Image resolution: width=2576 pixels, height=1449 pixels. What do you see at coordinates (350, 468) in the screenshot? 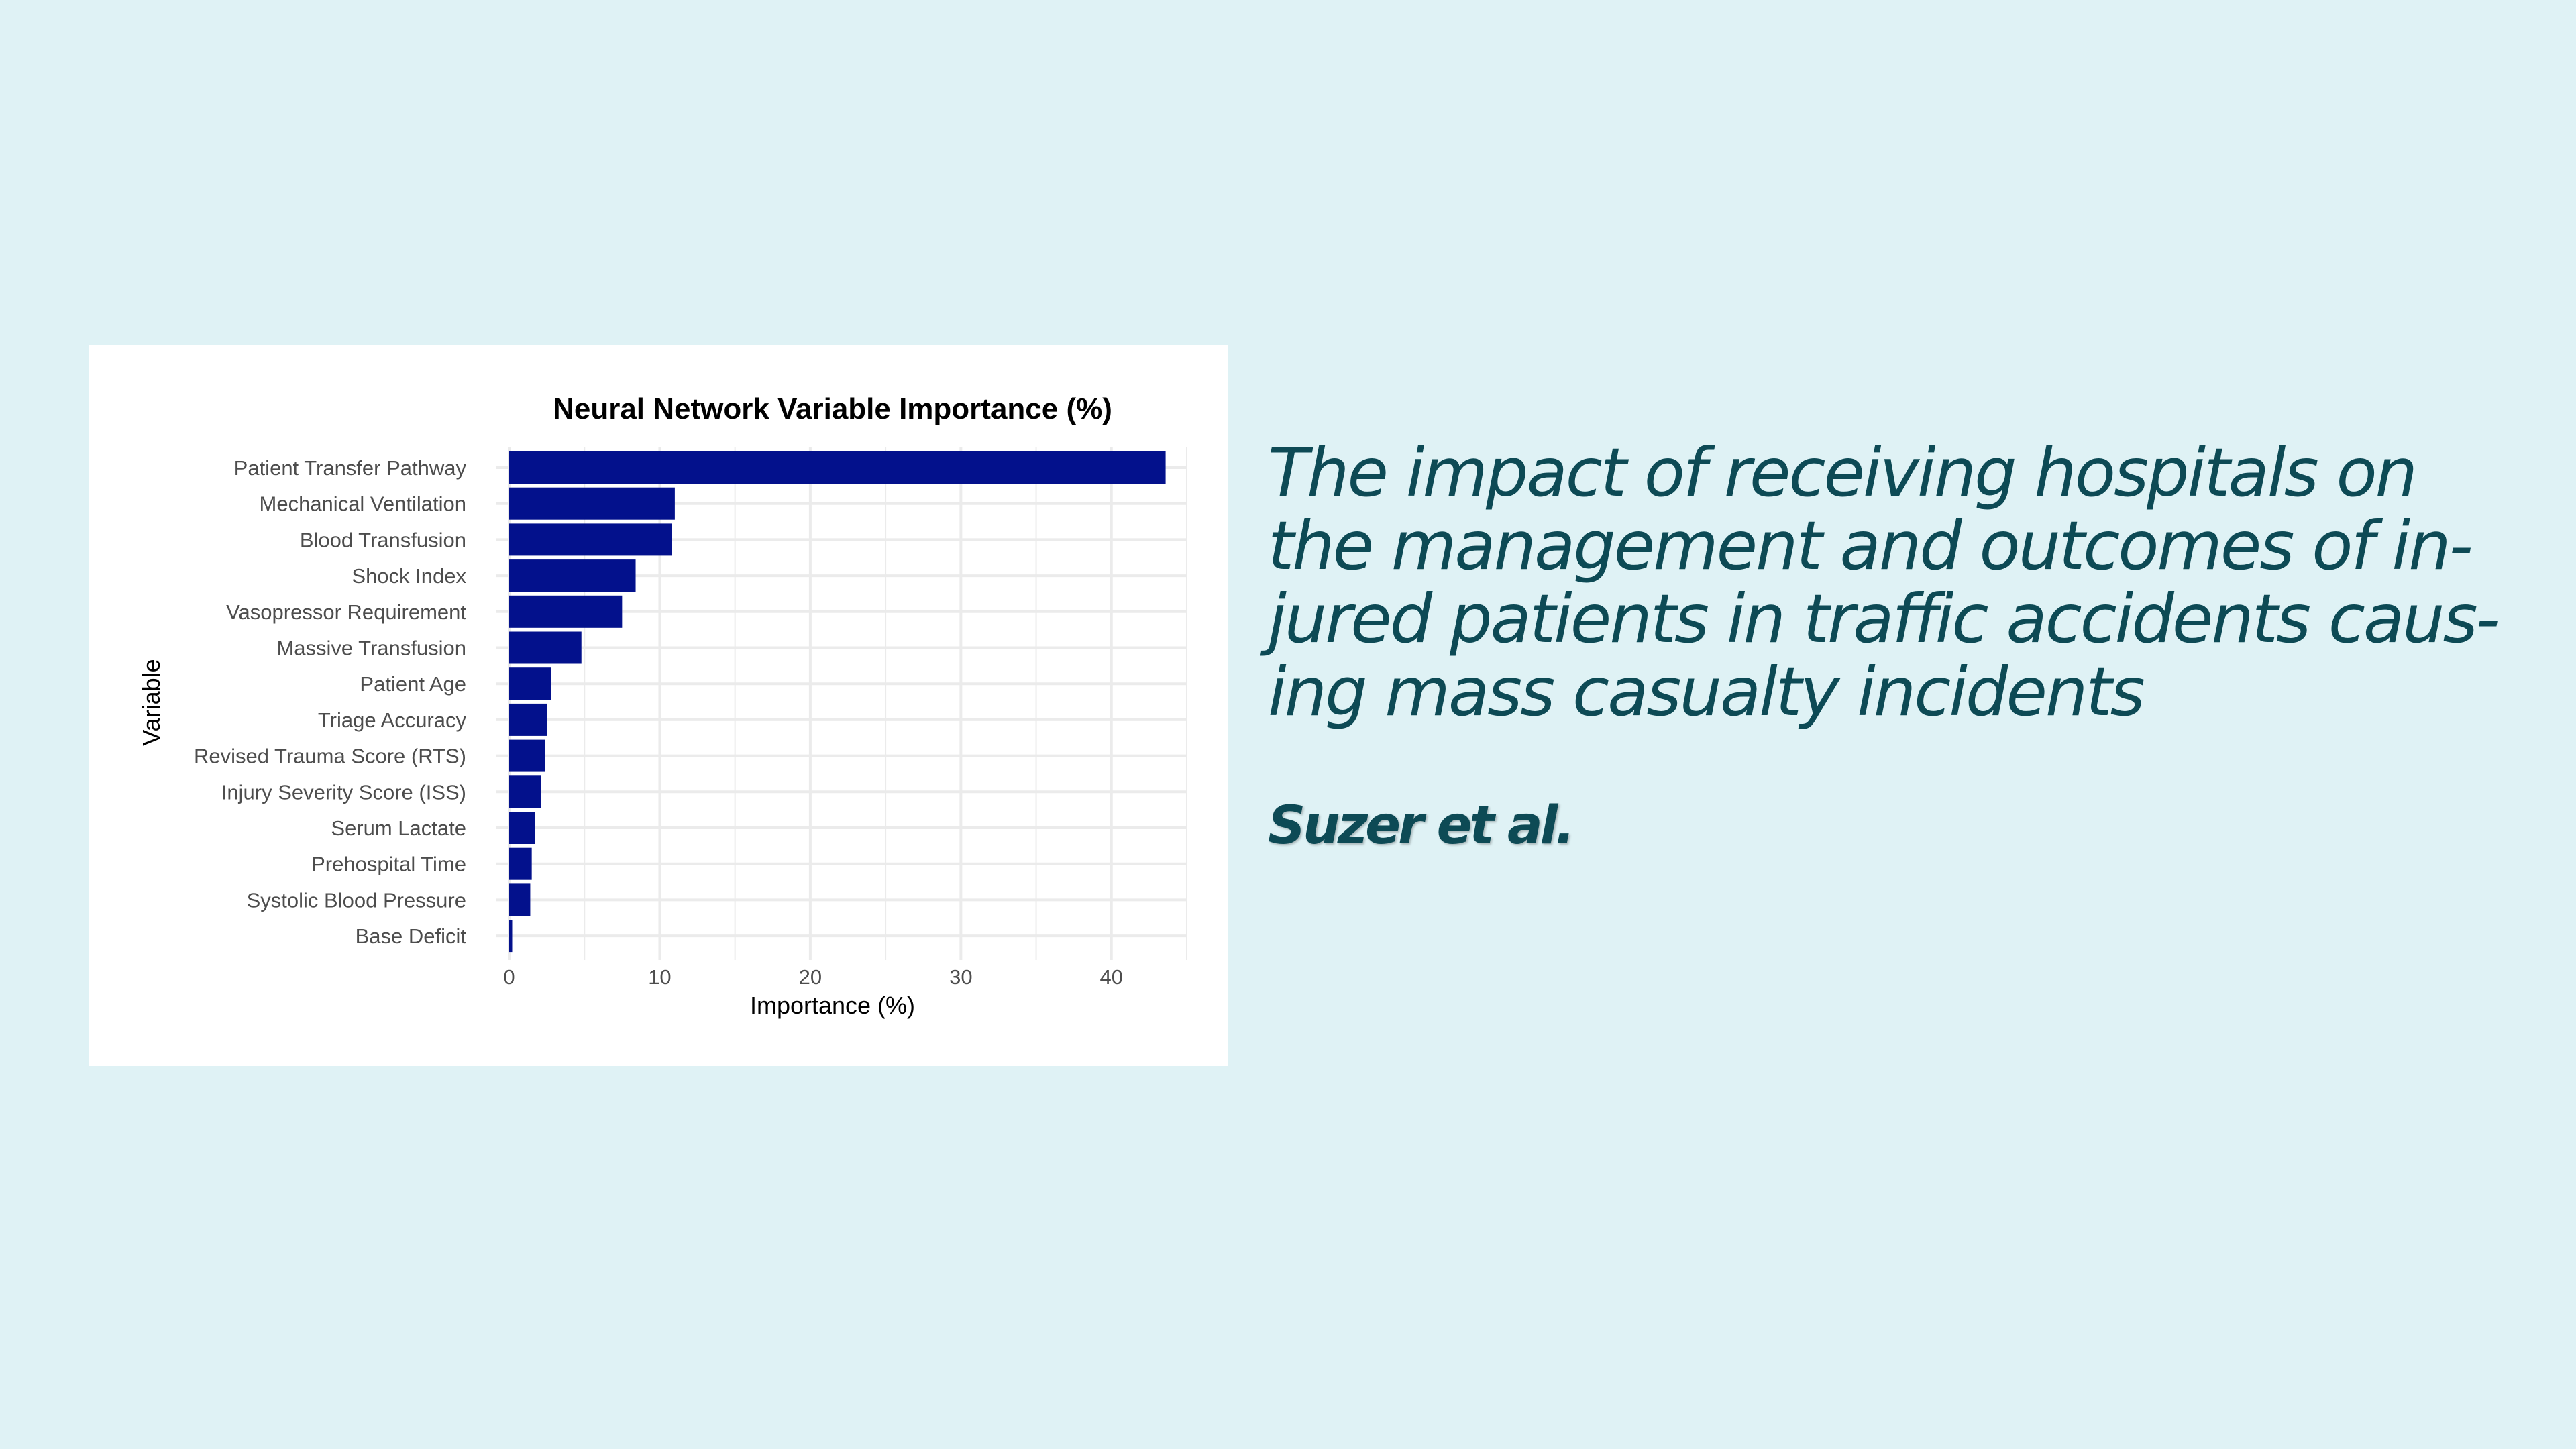
I see `category-label: Patient Transfer Pathway` at bounding box center [350, 468].